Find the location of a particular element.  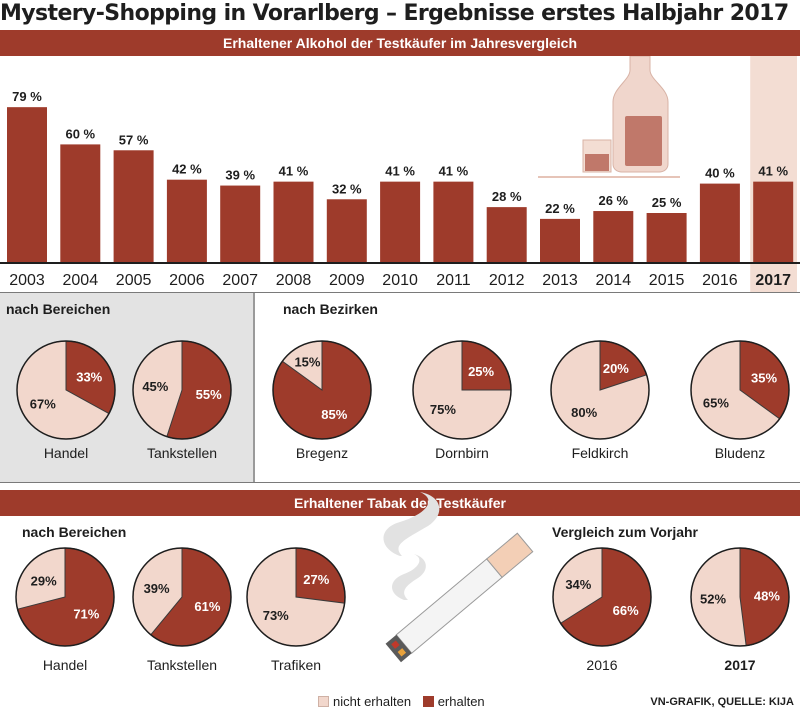

pie-category-label: Bregenz is located at coordinates (322, 453).